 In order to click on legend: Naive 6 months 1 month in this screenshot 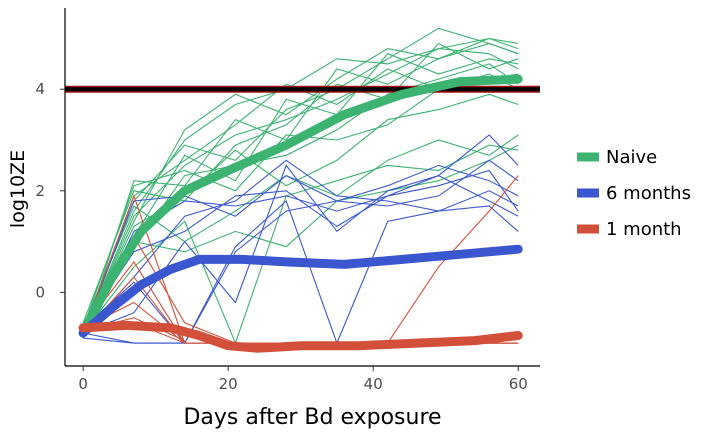, I will do `click(634, 193)`.